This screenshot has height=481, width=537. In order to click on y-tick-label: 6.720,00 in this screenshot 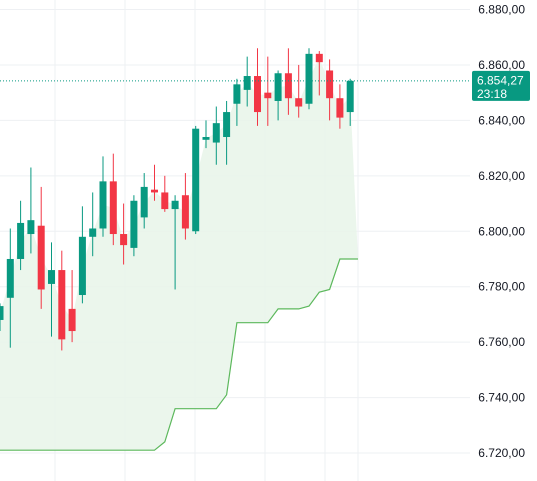, I will do `click(501, 453)`.